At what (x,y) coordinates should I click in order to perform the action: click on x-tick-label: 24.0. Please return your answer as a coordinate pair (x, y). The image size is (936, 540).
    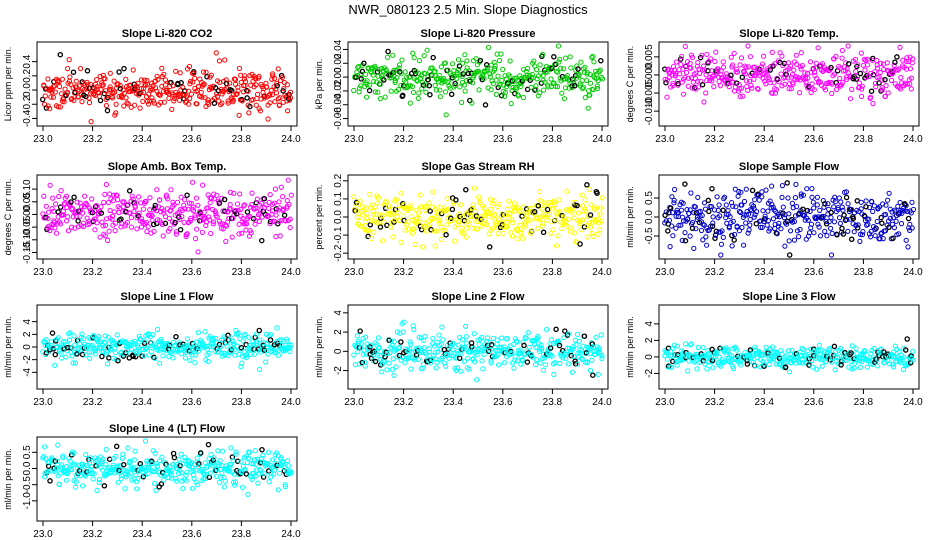
    Looking at the image, I should click on (913, 139).